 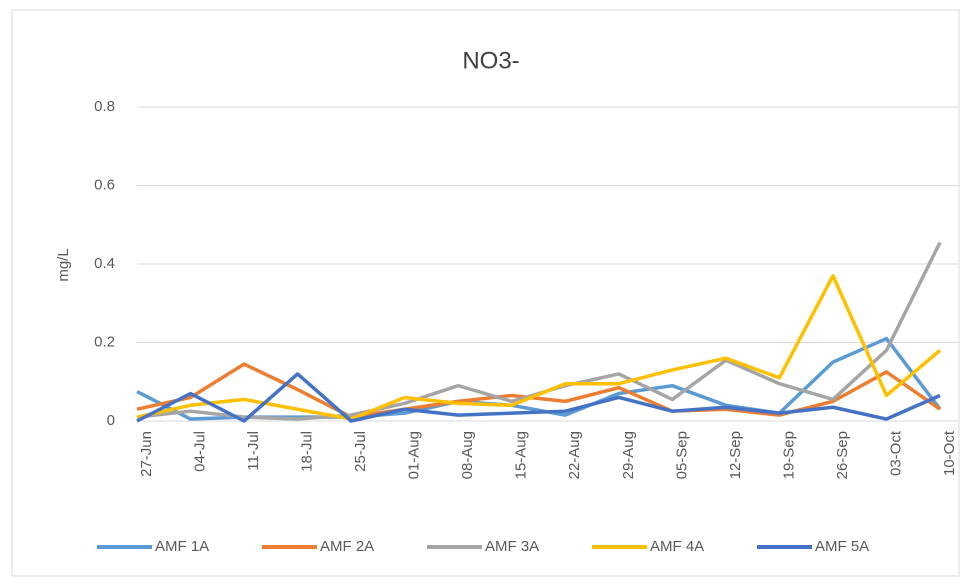 I want to click on y-axis-label: mg/L, so click(x=63, y=264).